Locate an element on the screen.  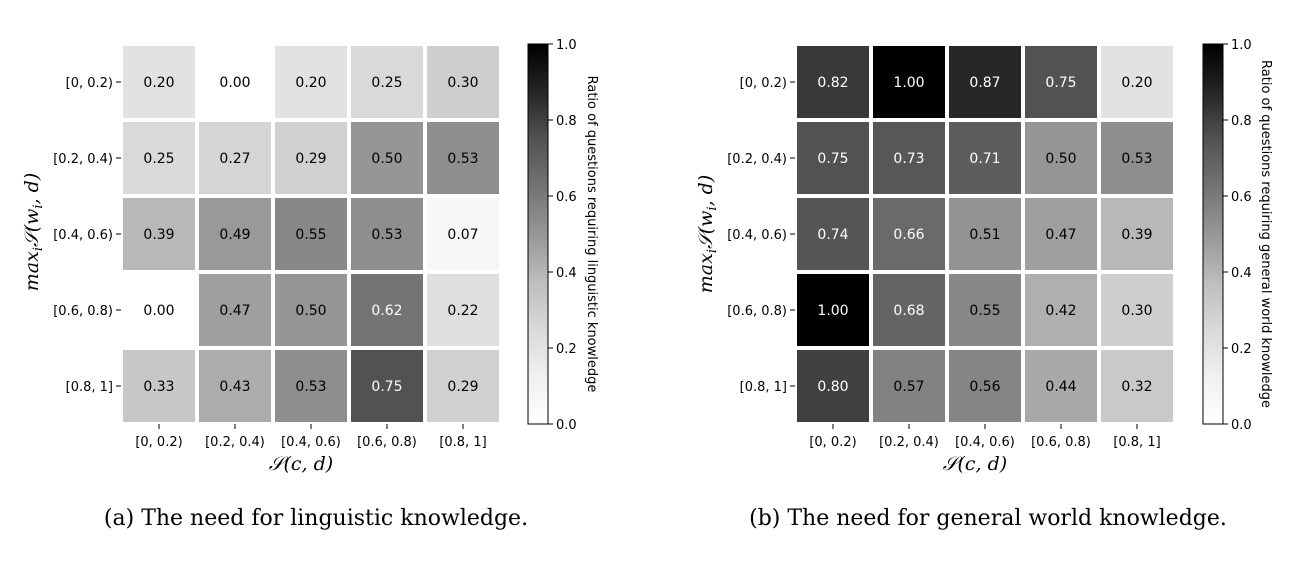
cell-value-label: 0.22 is located at coordinates (462, 311).